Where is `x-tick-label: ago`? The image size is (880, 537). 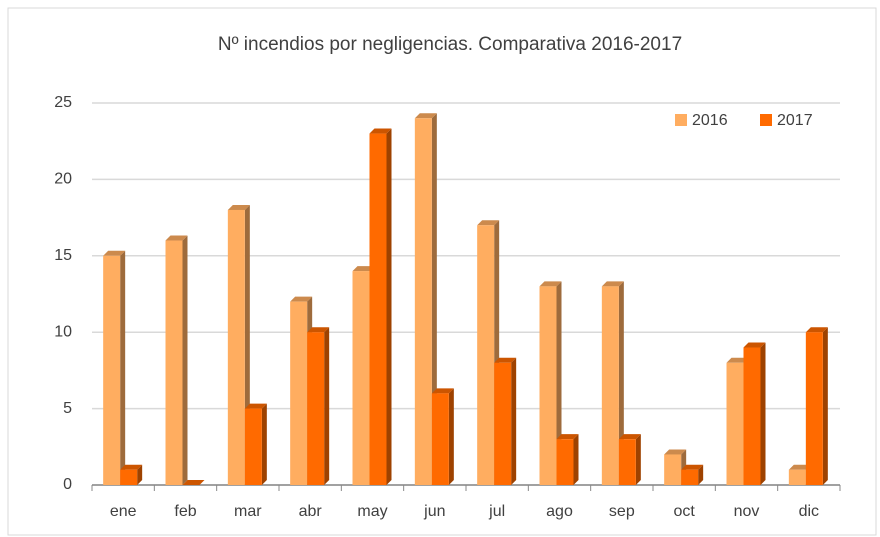
x-tick-label: ago is located at coordinates (559, 511).